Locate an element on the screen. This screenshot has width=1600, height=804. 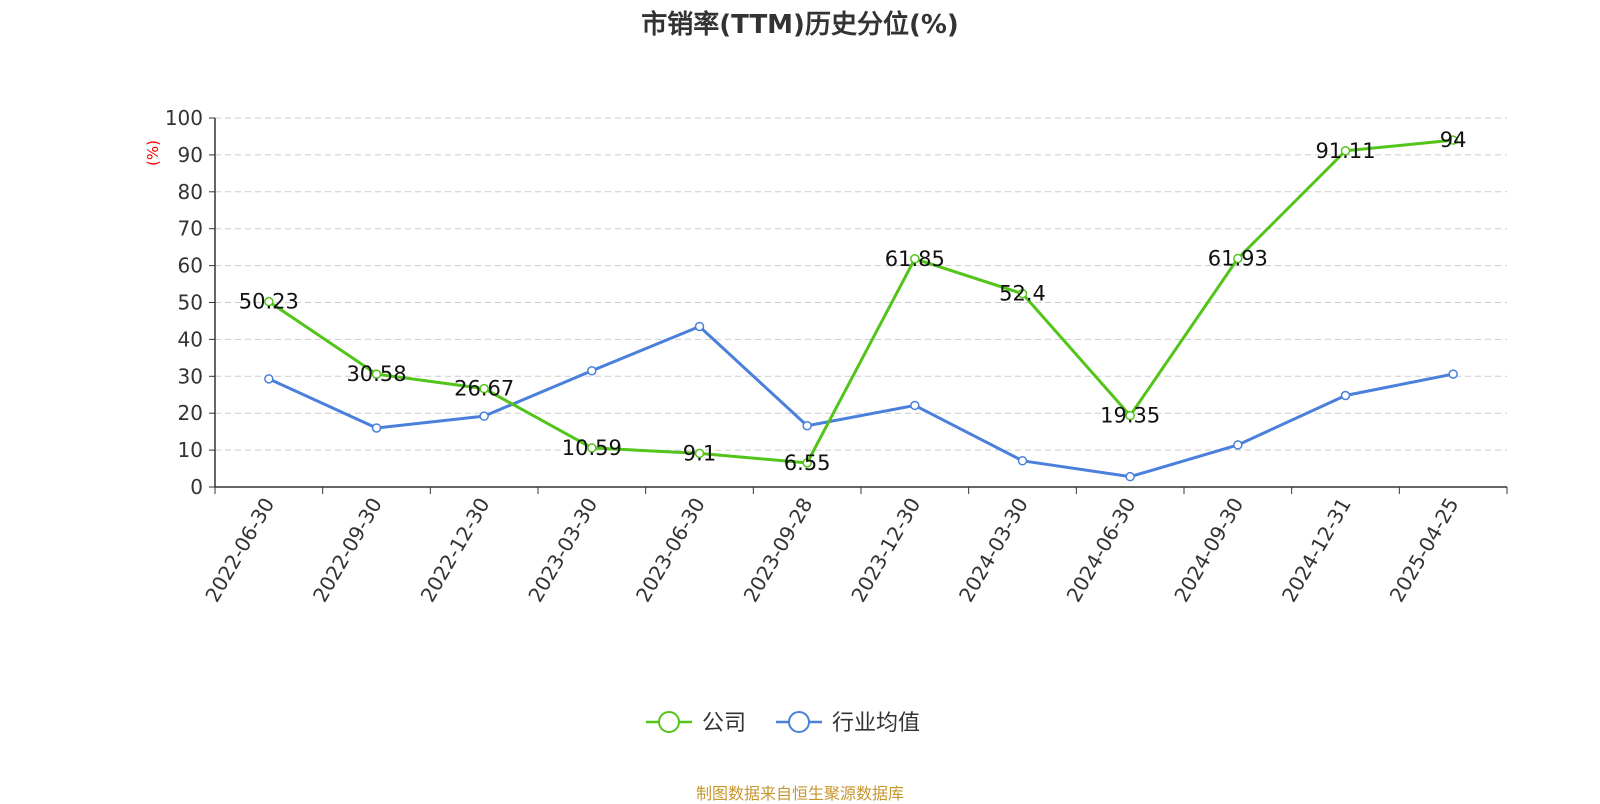
data-label: 9.1 is located at coordinates (699, 453).